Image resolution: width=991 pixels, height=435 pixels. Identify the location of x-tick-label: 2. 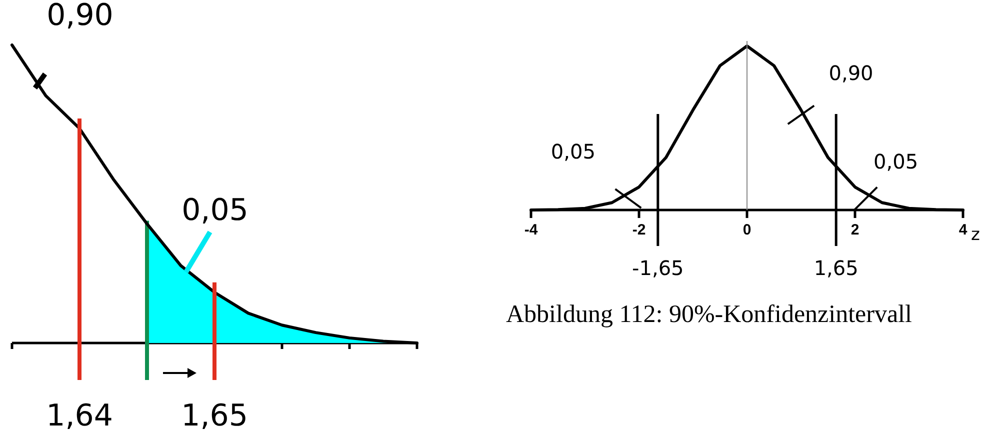
(855, 230).